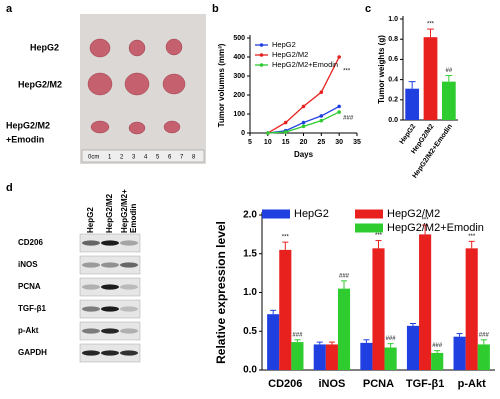 The width and height of the screenshot is (500, 399). What do you see at coordinates (239, 95) in the screenshot?
I see `y-tick-label: 200` at bounding box center [239, 95].